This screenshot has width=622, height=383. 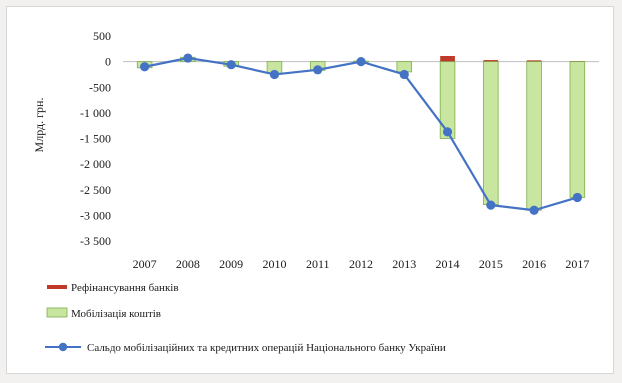 I want to click on x-tick-label: 2014, so click(x=448, y=264).